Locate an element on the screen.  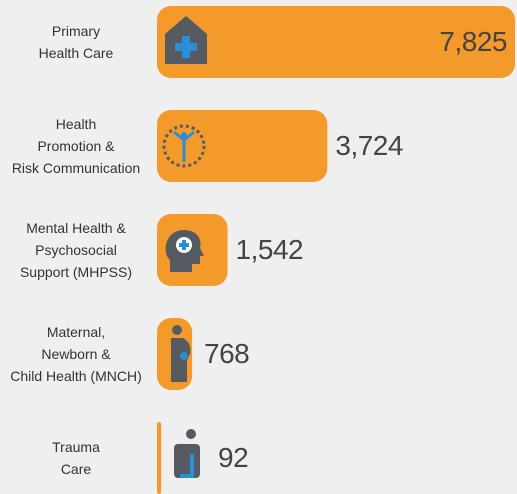
value-label: 92 is located at coordinates (233, 457).